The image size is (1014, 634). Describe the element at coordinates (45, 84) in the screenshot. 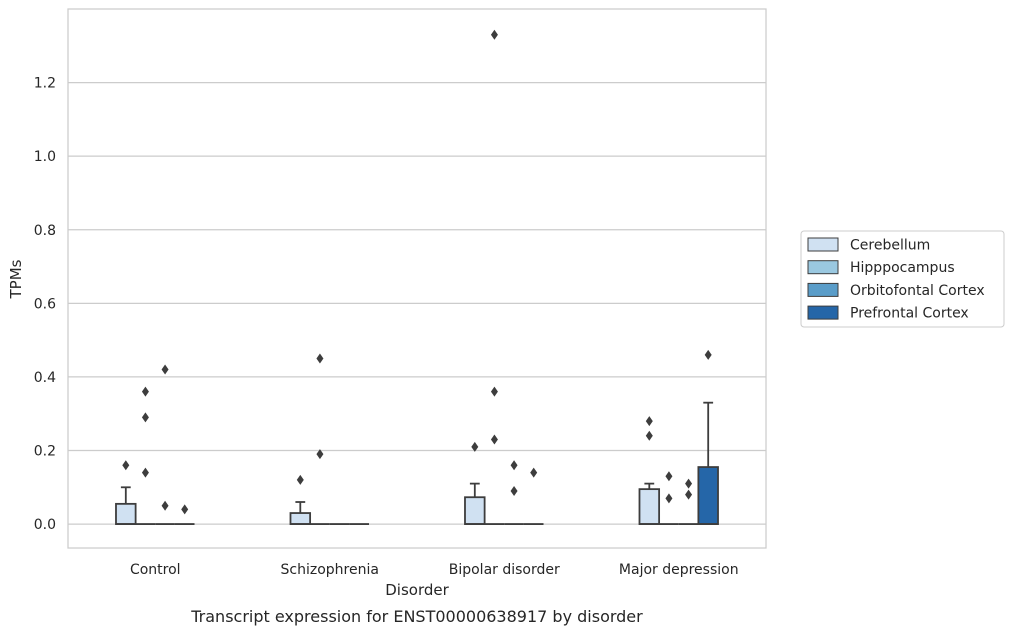

I see `y-tick-label: 1.2` at that location.